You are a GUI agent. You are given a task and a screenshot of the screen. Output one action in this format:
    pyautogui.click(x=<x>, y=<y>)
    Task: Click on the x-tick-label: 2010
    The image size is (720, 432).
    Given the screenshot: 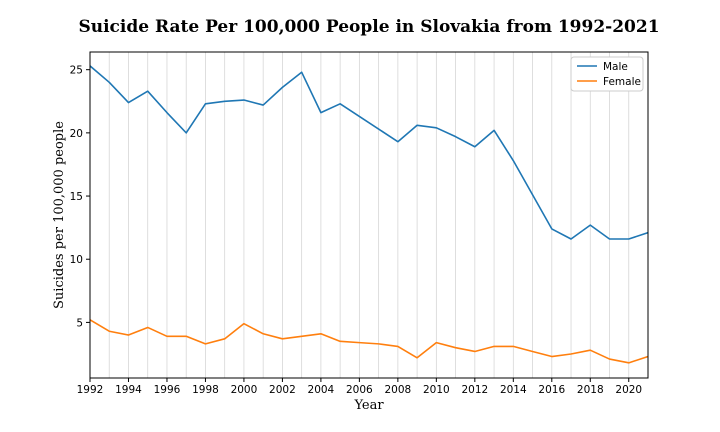 What is the action you would take?
    pyautogui.click(x=436, y=390)
    